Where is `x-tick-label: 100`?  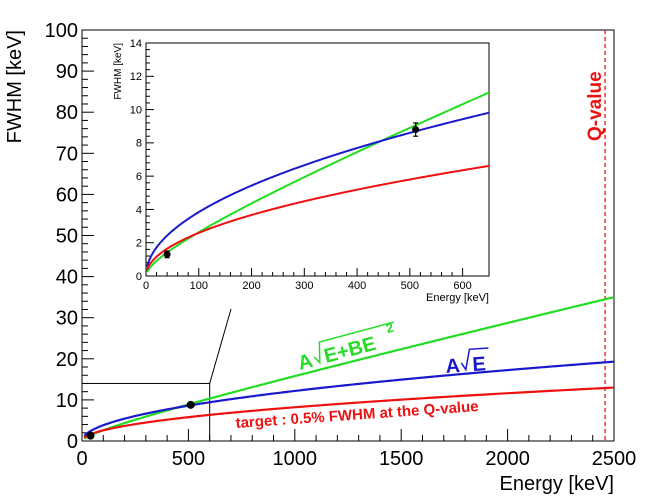 x-tick-label: 100 is located at coordinates (199, 286).